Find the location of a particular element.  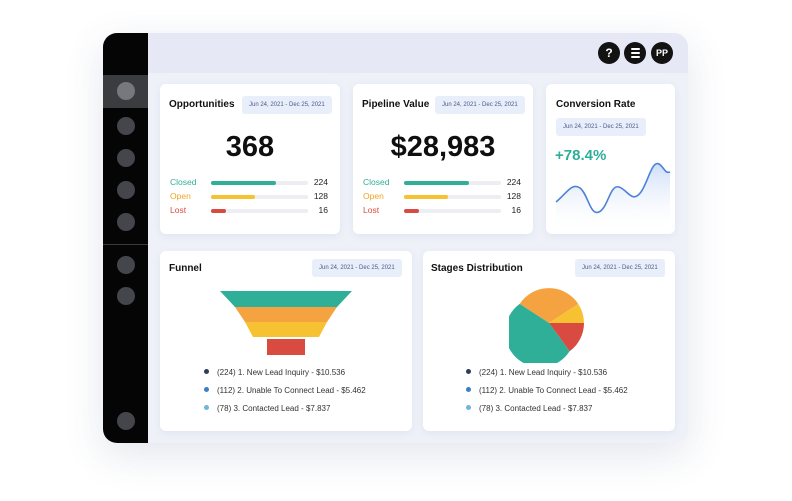

top-bar: ? PP is located at coordinates (418, 53).